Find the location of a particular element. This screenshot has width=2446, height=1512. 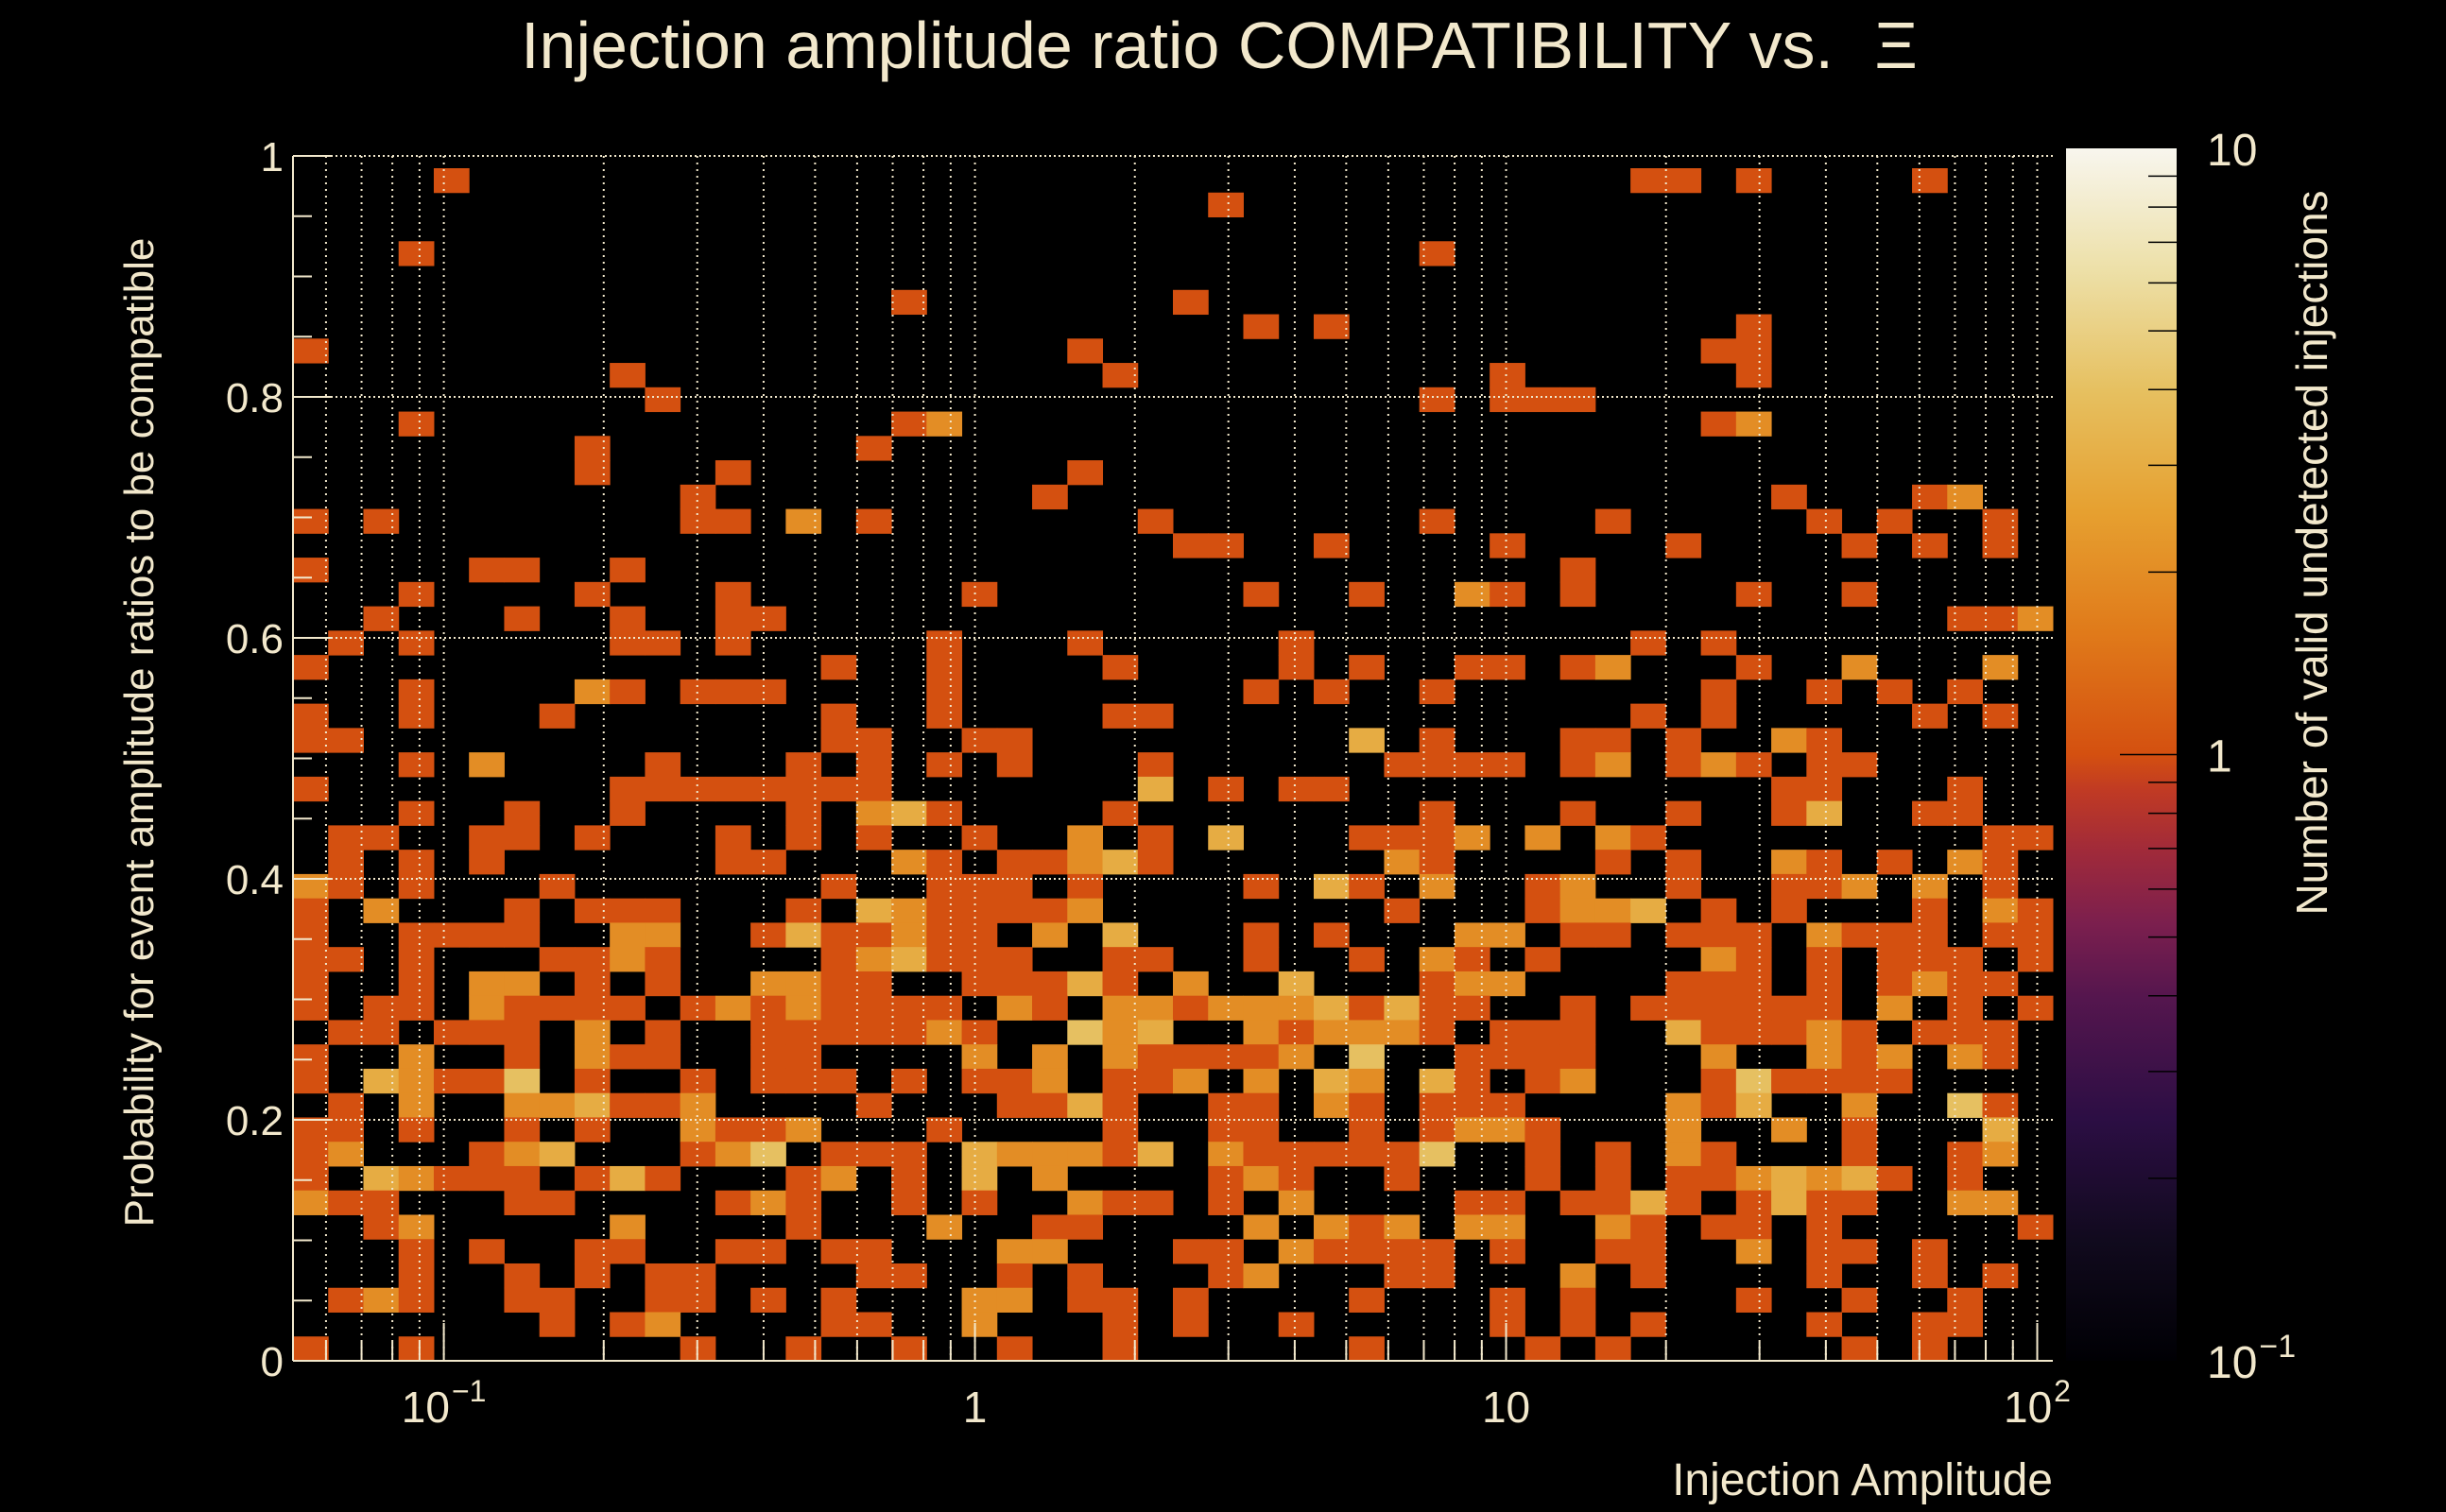

x-tick-label: 10−1 is located at coordinates (444, 1403).